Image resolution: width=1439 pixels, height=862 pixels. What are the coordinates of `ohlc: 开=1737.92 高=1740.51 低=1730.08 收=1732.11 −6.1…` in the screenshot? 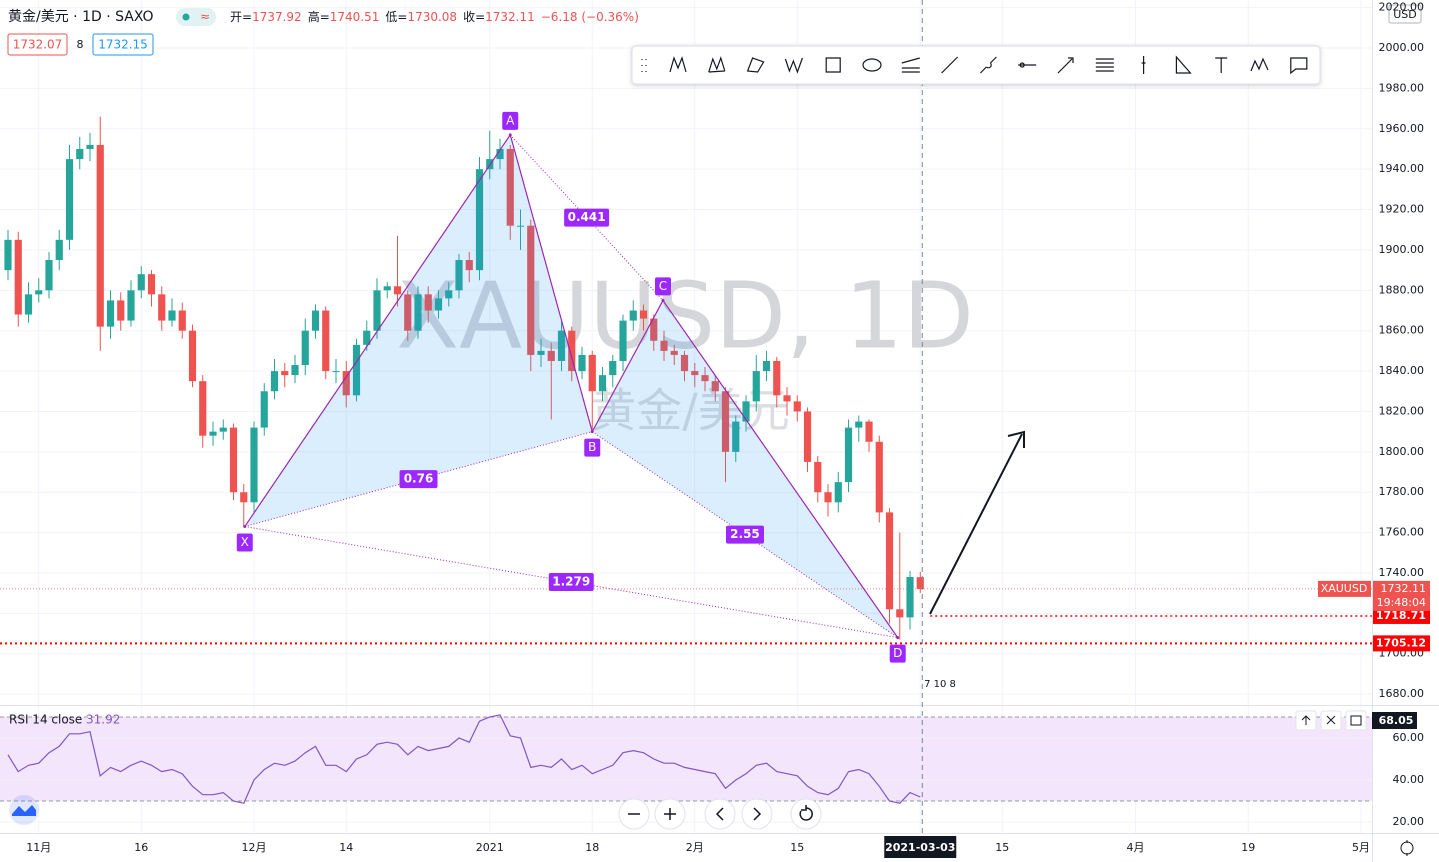 It's located at (434, 16).